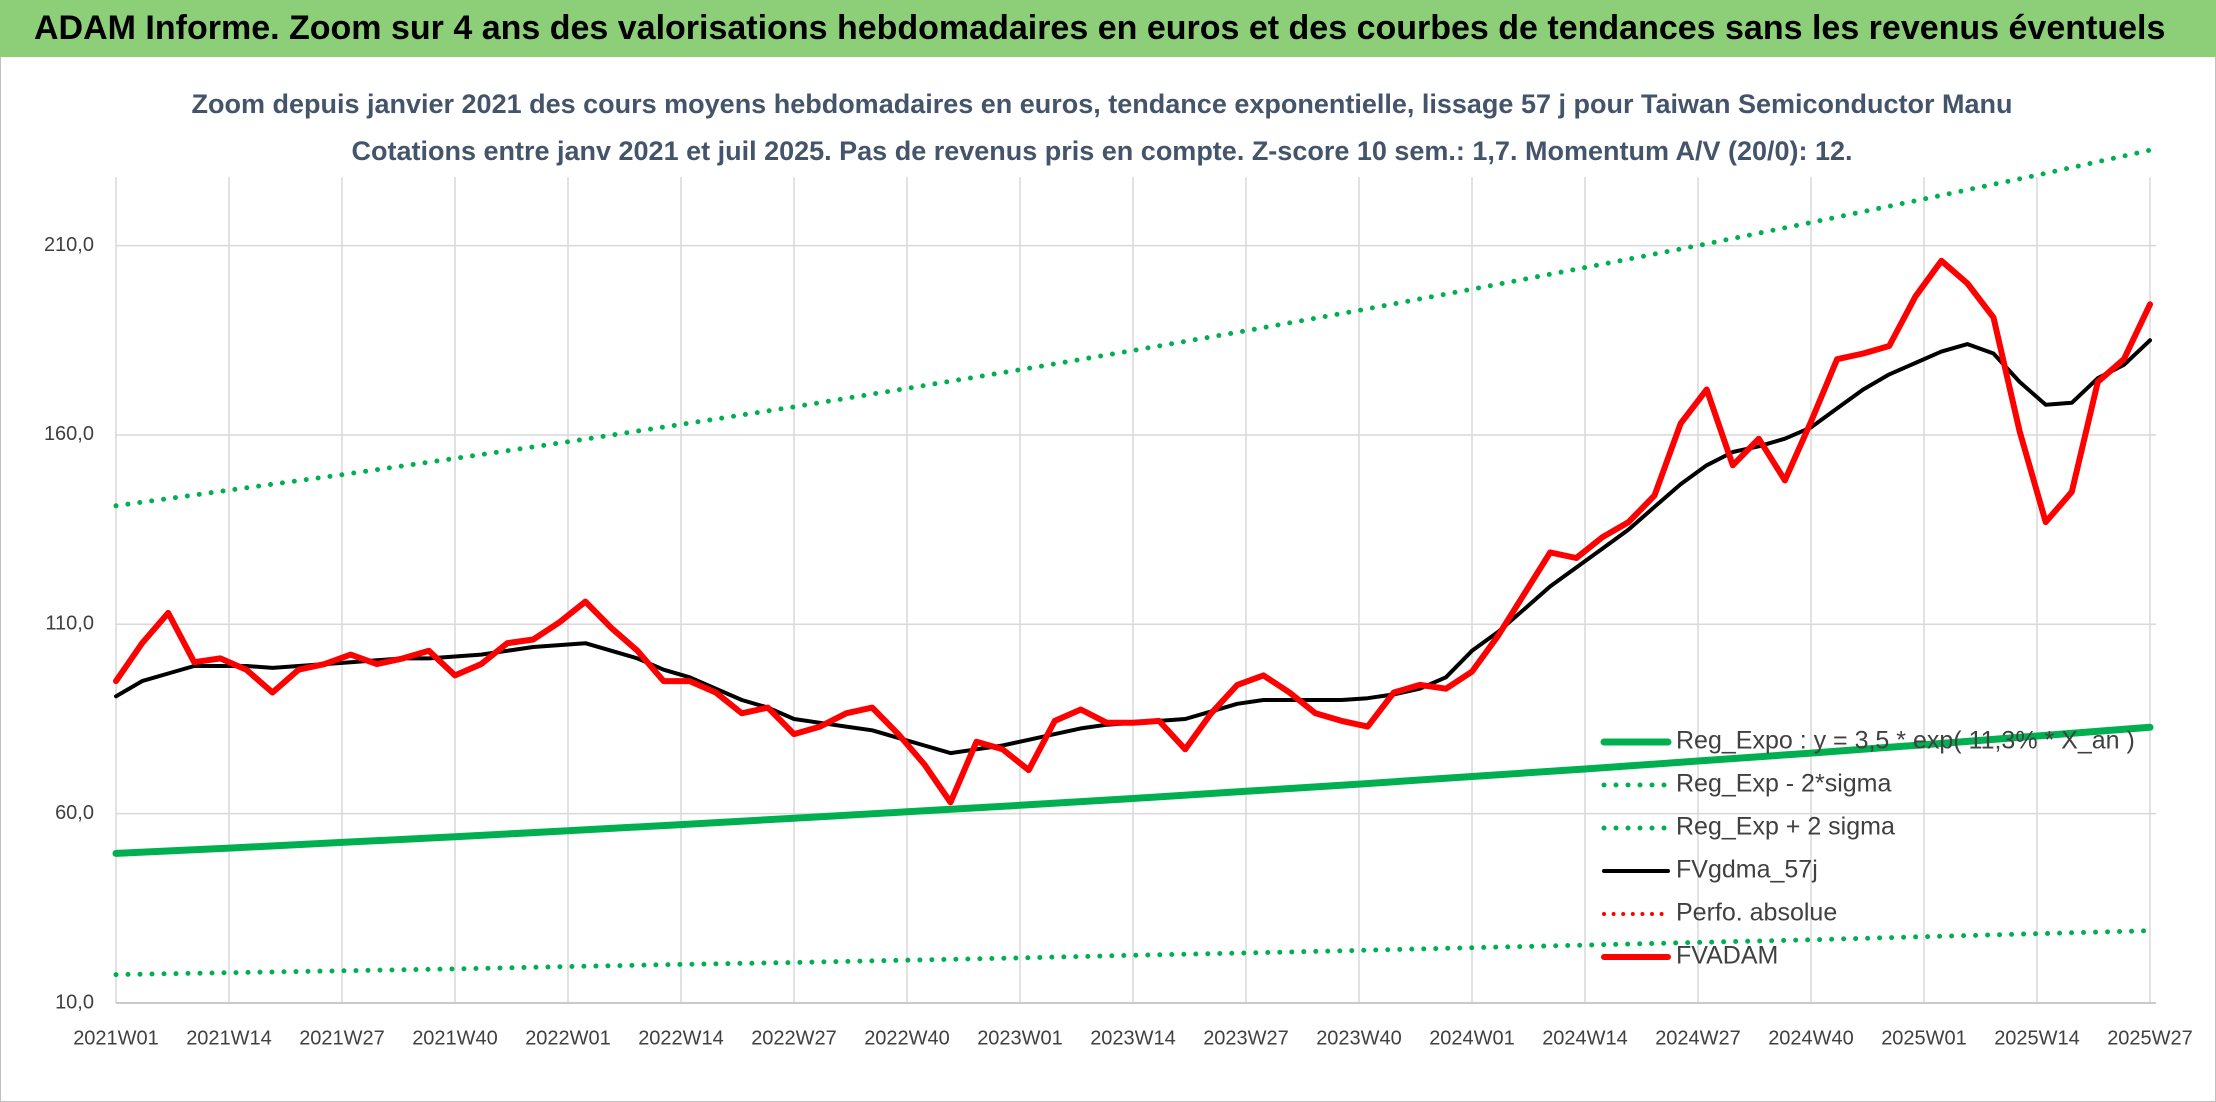  What do you see at coordinates (74, 813) in the screenshot?
I see `y-tick-label: 60,0` at bounding box center [74, 813].